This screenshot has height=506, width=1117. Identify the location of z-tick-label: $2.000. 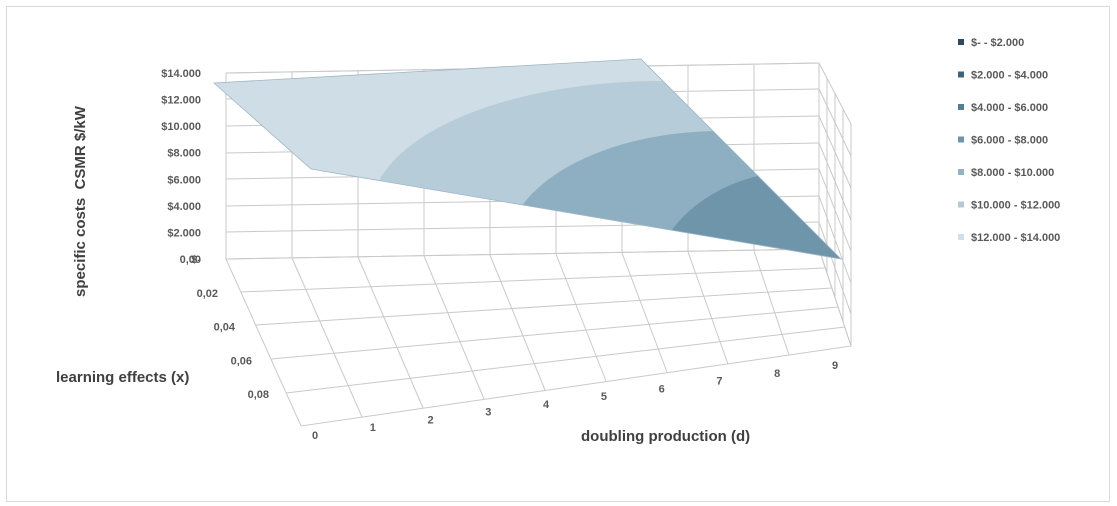
(184, 233).